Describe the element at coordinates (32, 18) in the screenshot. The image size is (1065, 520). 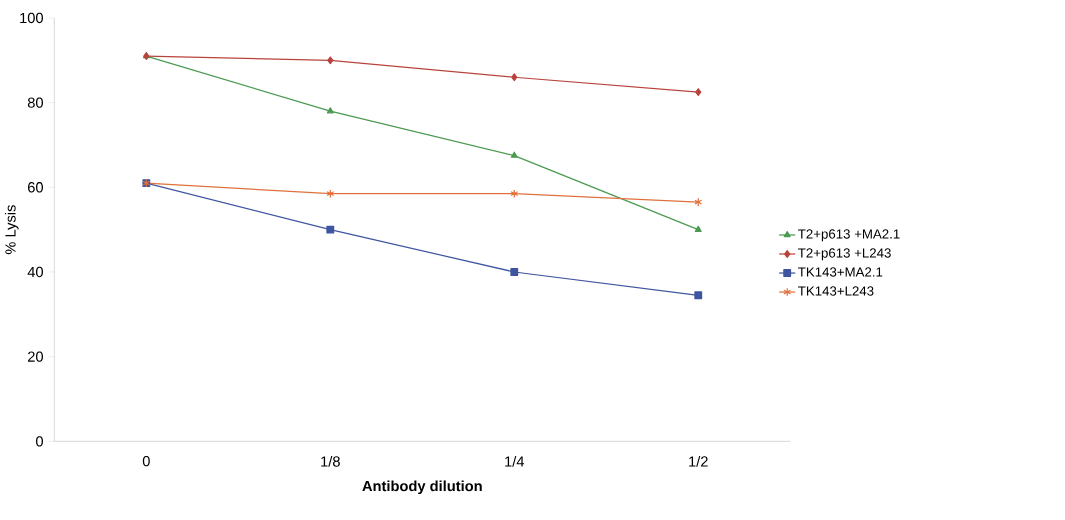
I see `y-tick-label: 100` at that location.